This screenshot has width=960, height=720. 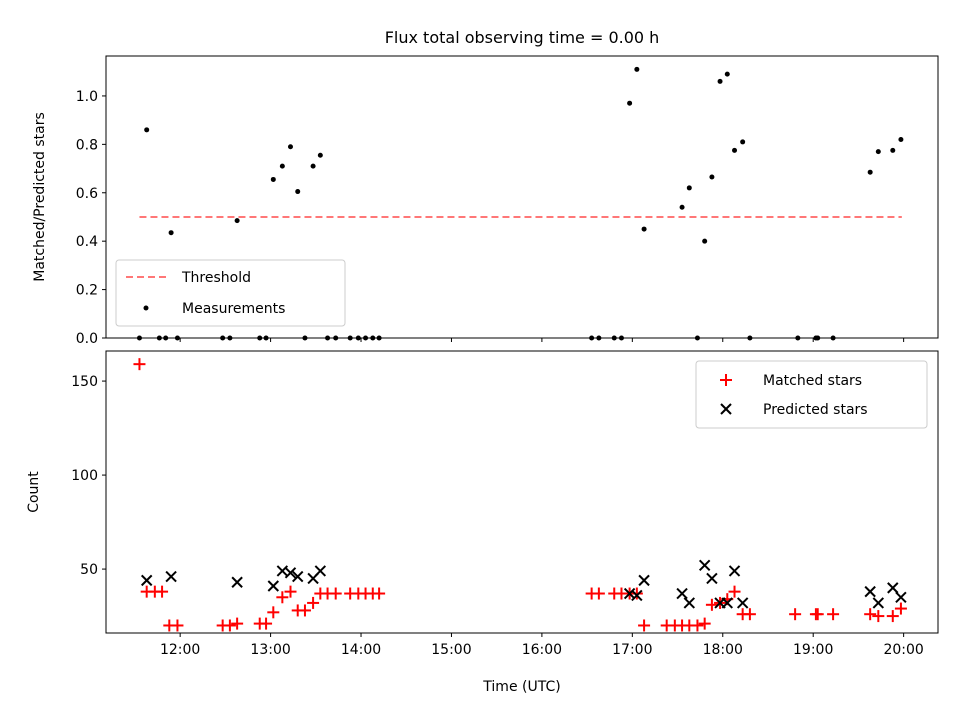 What do you see at coordinates (87, 291) in the screenshot?
I see `top-ytick-label: 0.2` at bounding box center [87, 291].